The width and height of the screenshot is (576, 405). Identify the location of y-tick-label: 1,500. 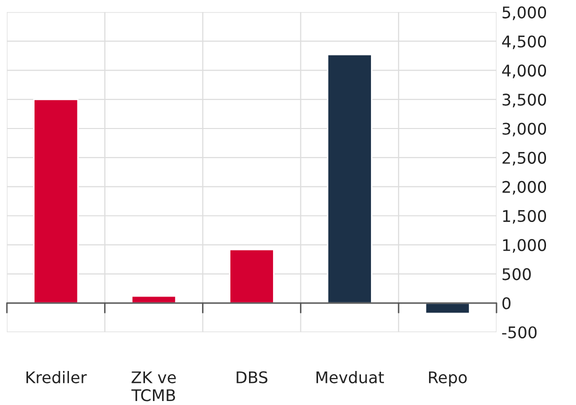
(524, 217).